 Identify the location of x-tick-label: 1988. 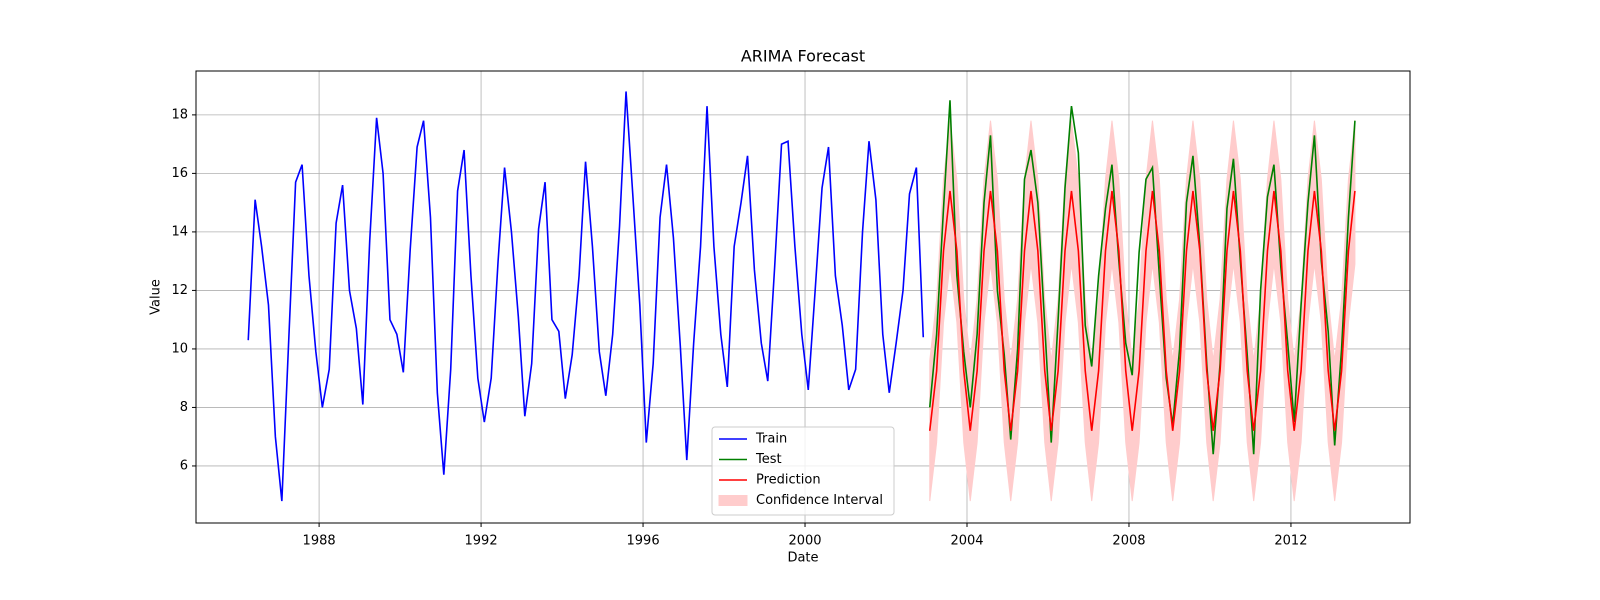
(319, 541).